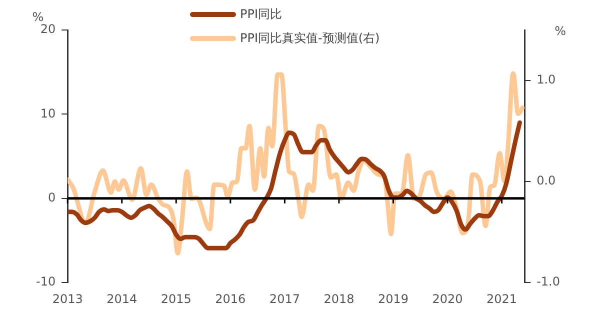 The width and height of the screenshot is (606, 327). What do you see at coordinates (230, 299) in the screenshot?
I see `x-tick-label: 2016` at bounding box center [230, 299].